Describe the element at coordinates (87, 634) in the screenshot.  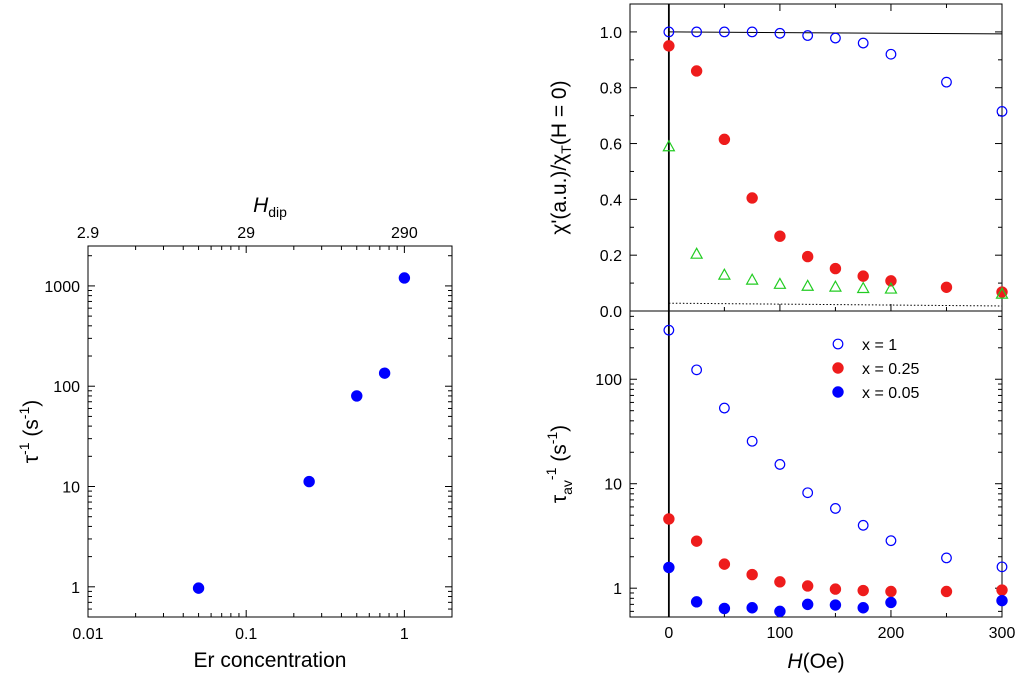
I see `left-x-tick-label: 0.01` at that location.